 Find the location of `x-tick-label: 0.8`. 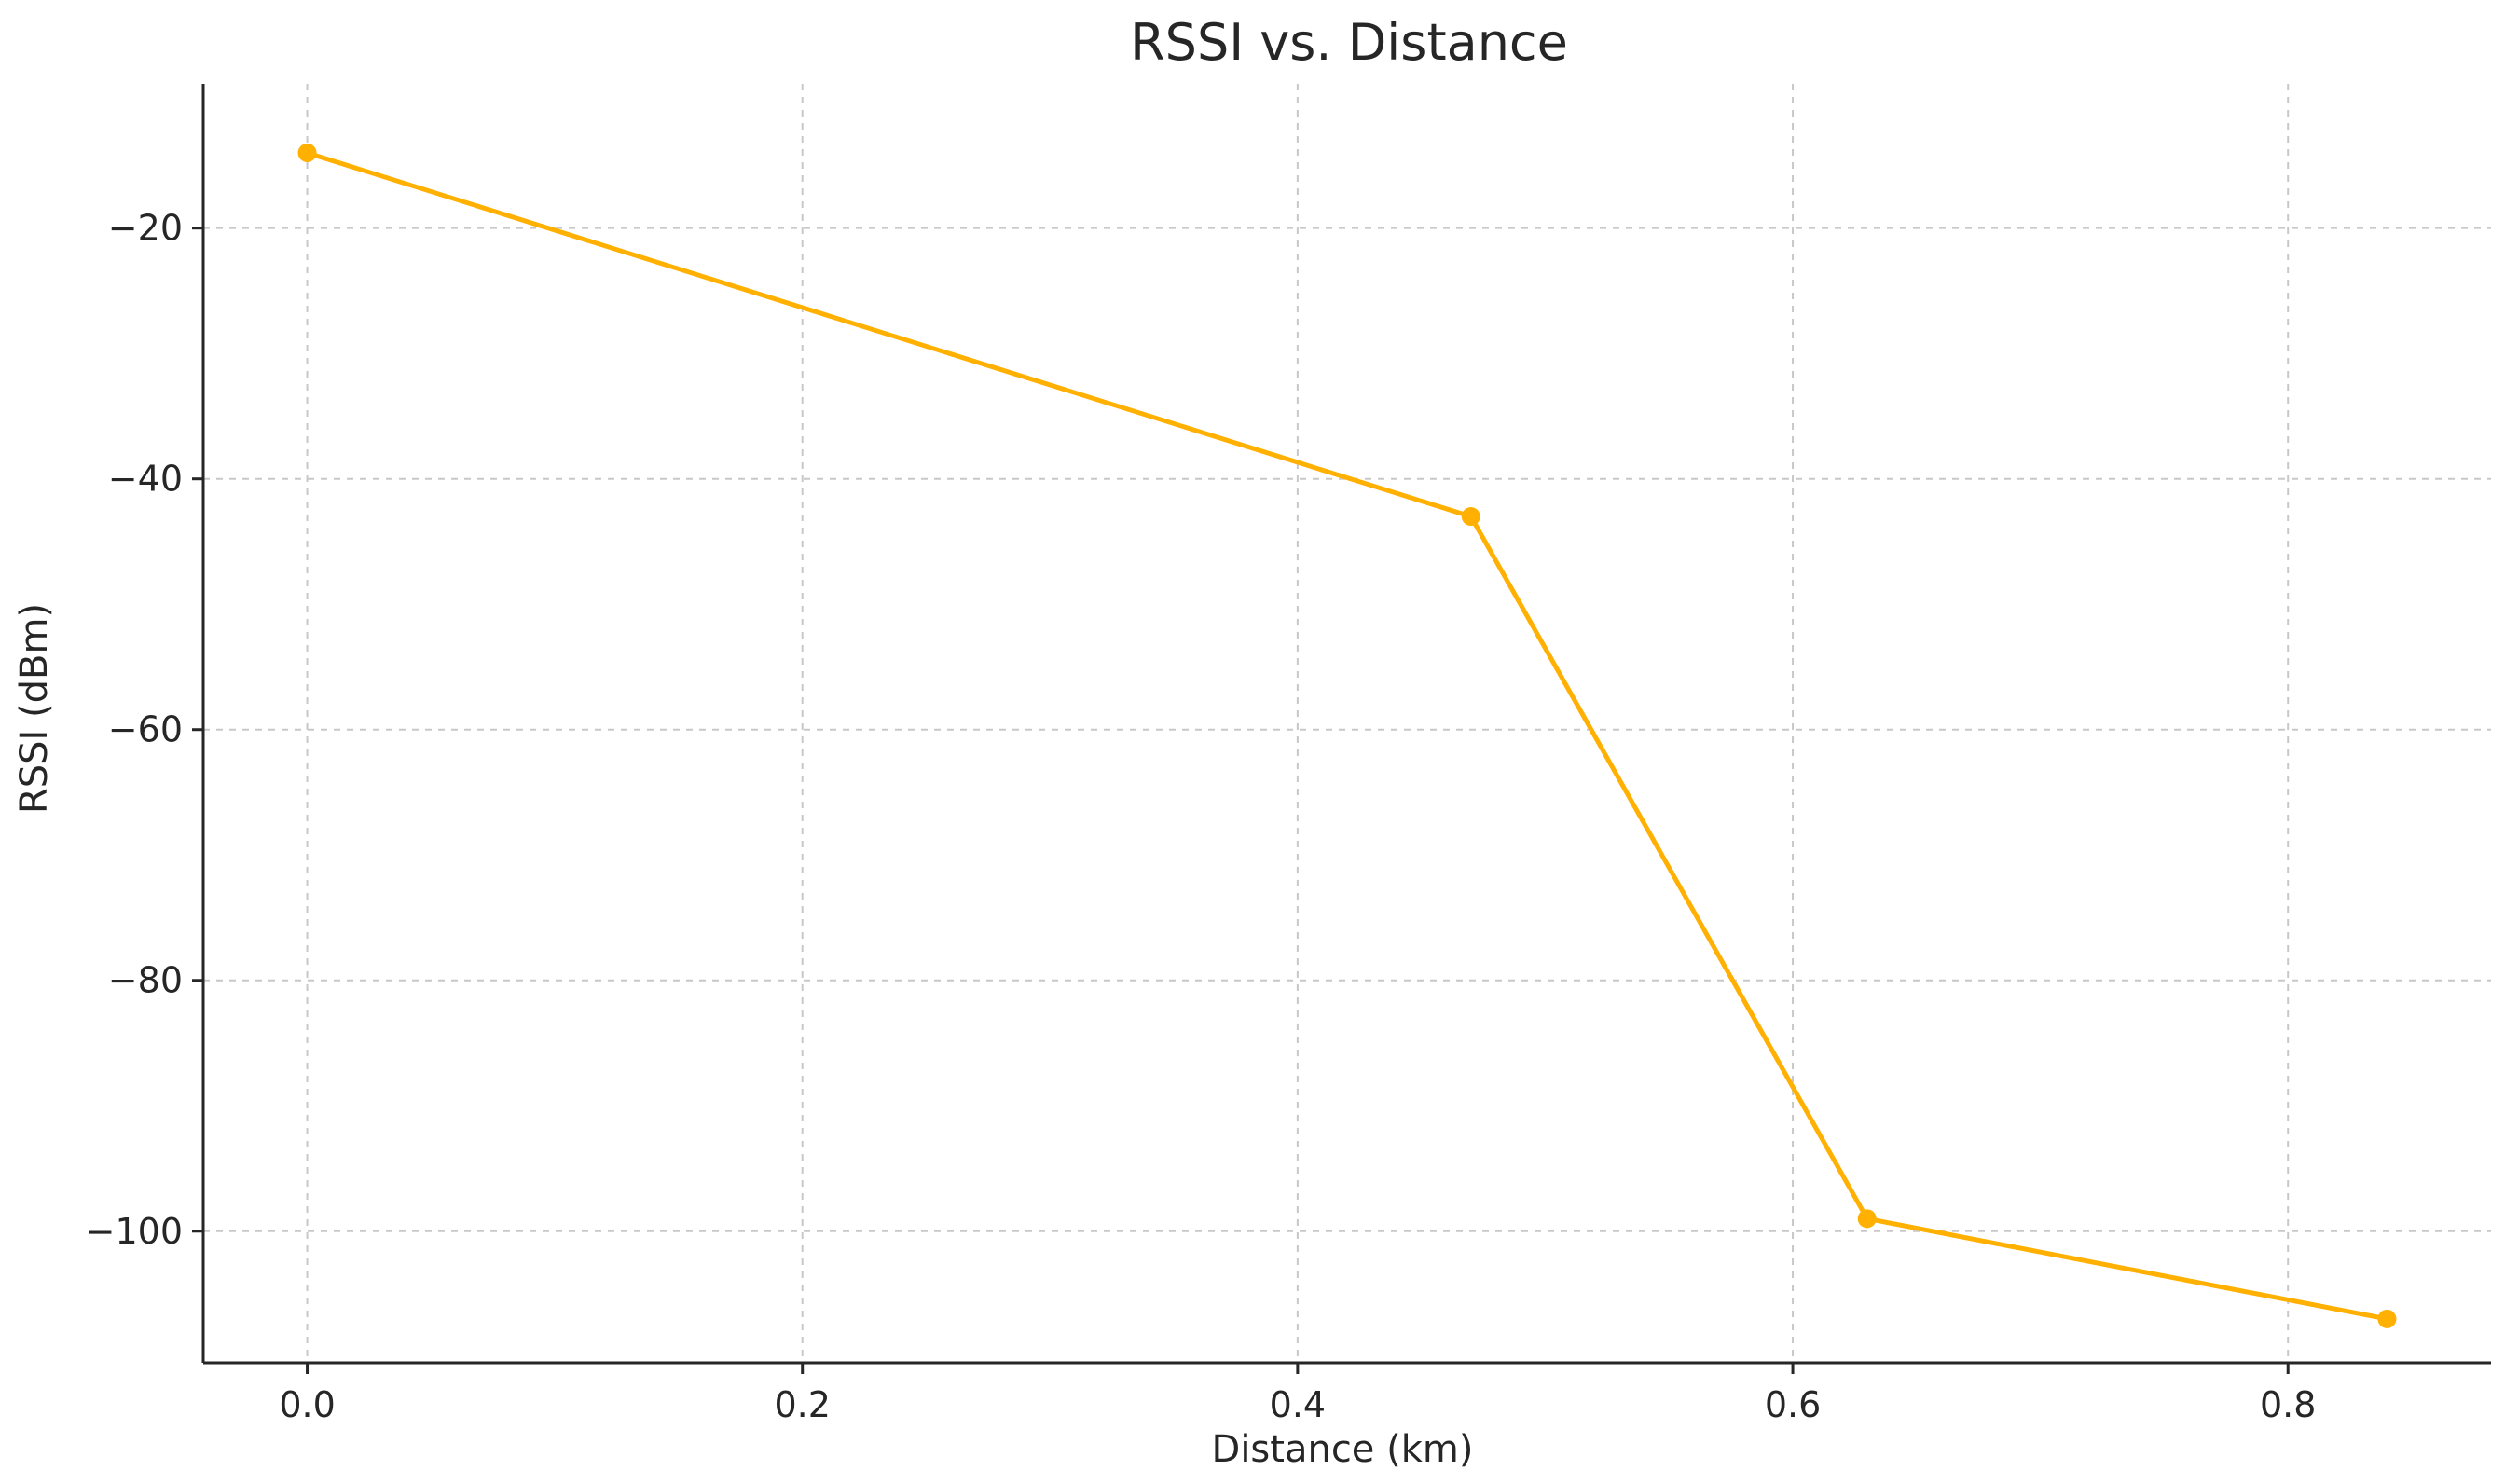

x-tick-label: 0.8 is located at coordinates (2288, 1404).